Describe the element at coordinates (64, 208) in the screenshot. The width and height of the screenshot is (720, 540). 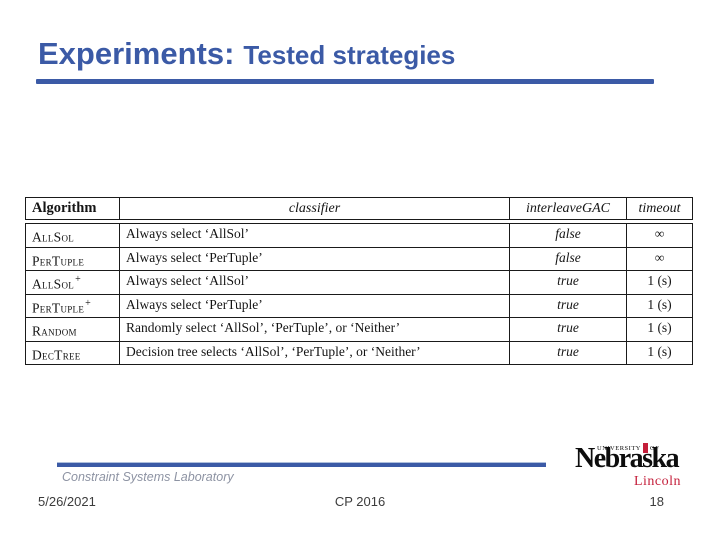
I see `header-algorithm: Algorithm` at that location.